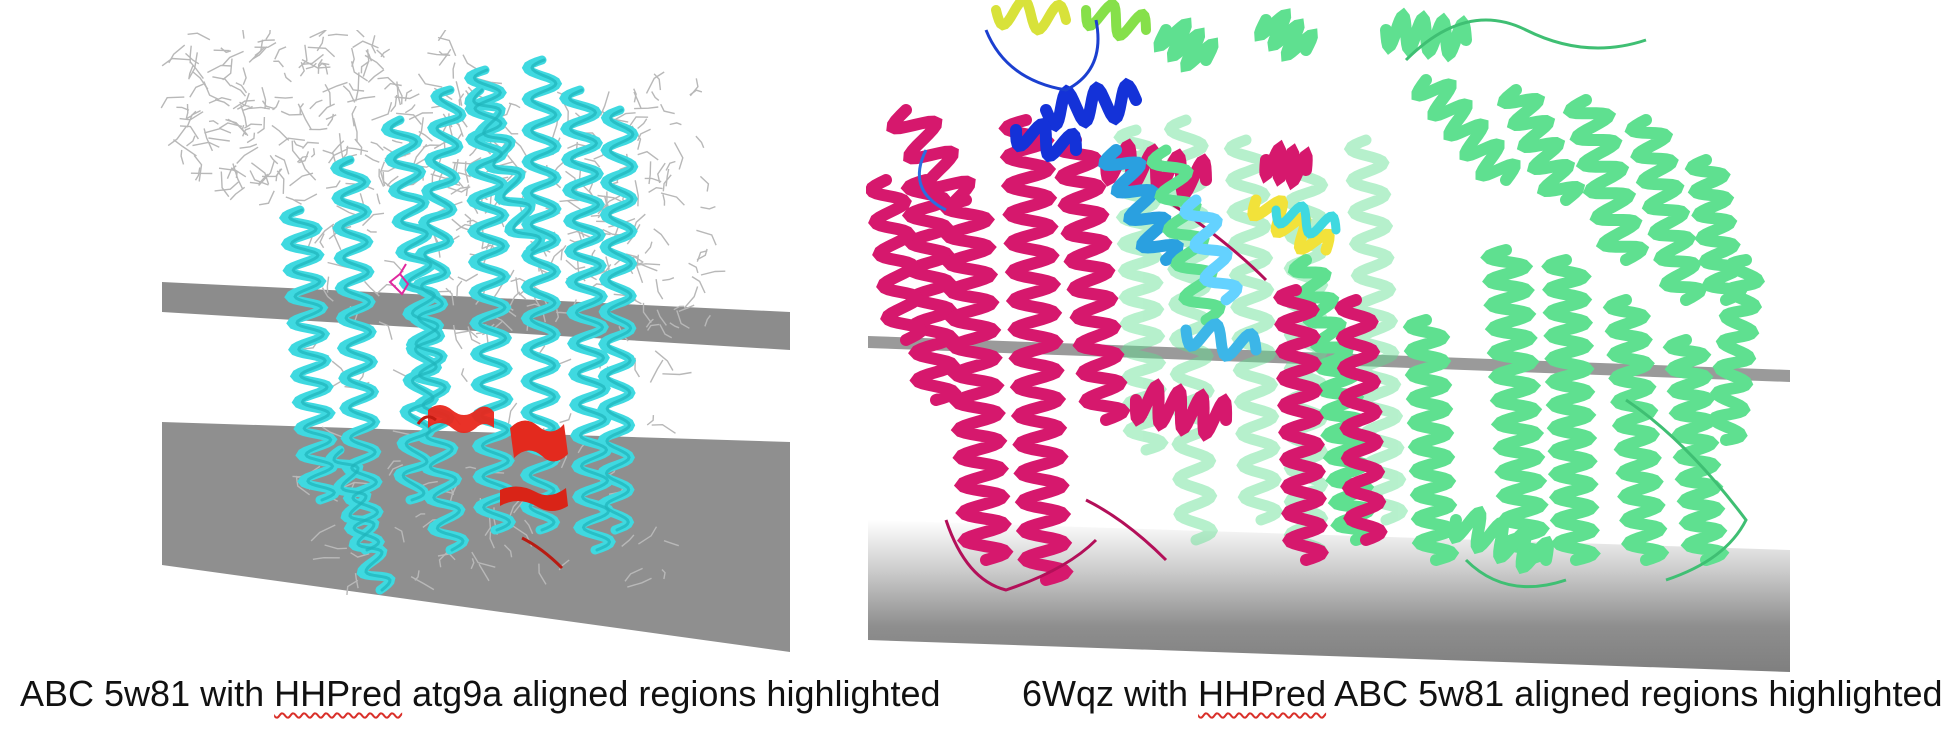 The height and width of the screenshot is (748, 1960). I want to click on cyan-helices, so click(458, 325).